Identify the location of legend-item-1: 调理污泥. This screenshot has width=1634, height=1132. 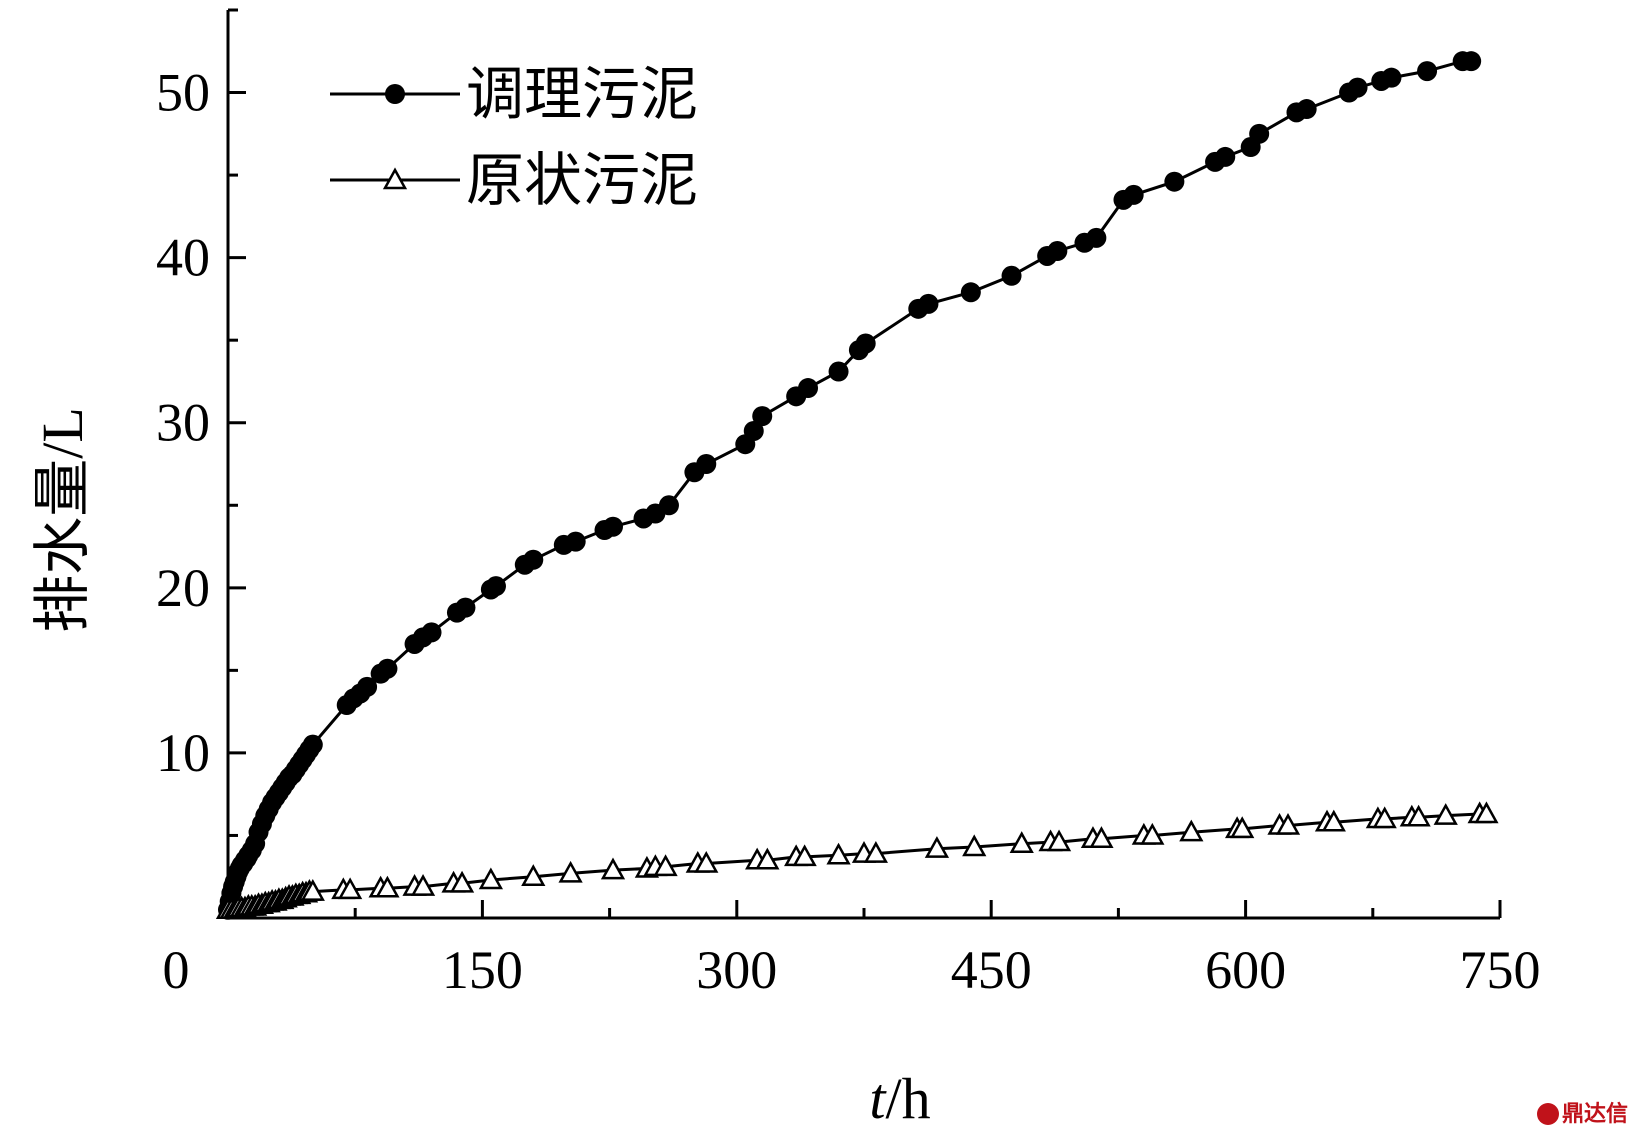
(514, 94).